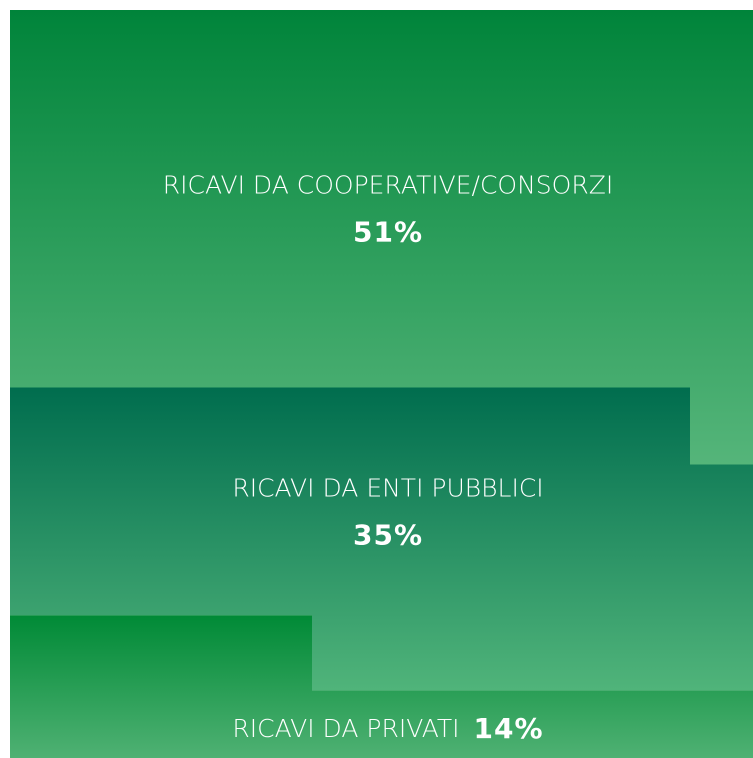  I want to click on value-label: 35%, so click(388, 534).